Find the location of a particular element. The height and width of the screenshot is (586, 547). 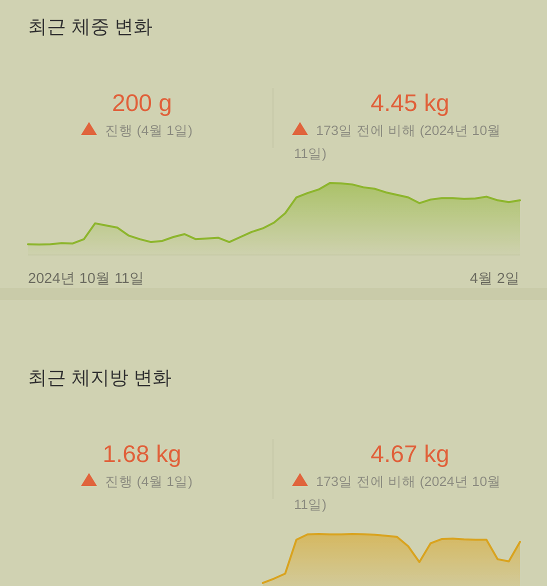

chart-title: 최근 체지방 변화 is located at coordinates (100, 378).